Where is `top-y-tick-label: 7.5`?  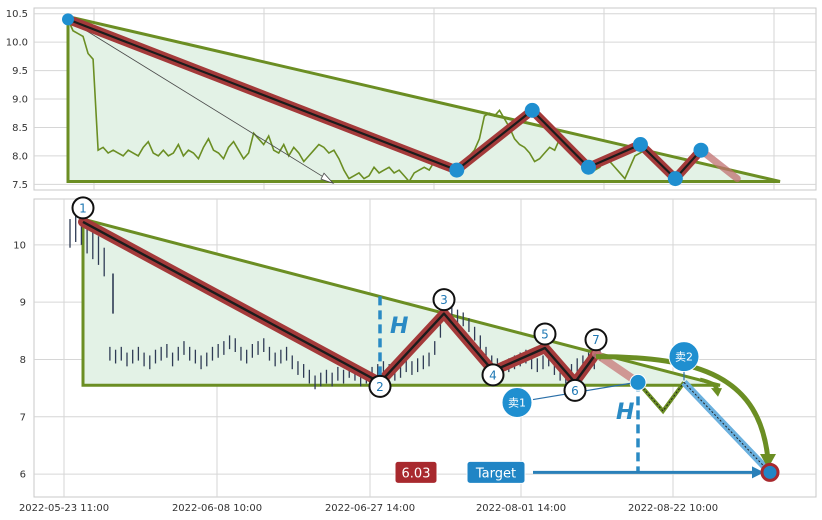
top-y-tick-label: 7.5 is located at coordinates (20, 185).